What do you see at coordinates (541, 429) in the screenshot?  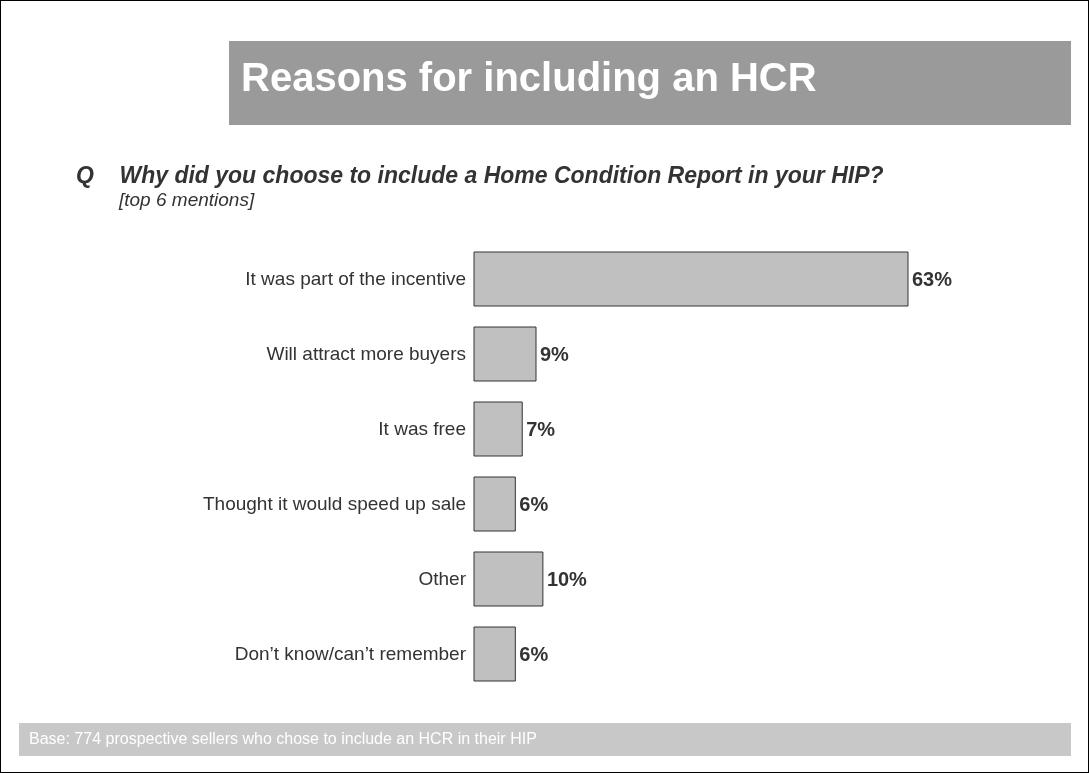 I see `data-label: 7%` at bounding box center [541, 429].